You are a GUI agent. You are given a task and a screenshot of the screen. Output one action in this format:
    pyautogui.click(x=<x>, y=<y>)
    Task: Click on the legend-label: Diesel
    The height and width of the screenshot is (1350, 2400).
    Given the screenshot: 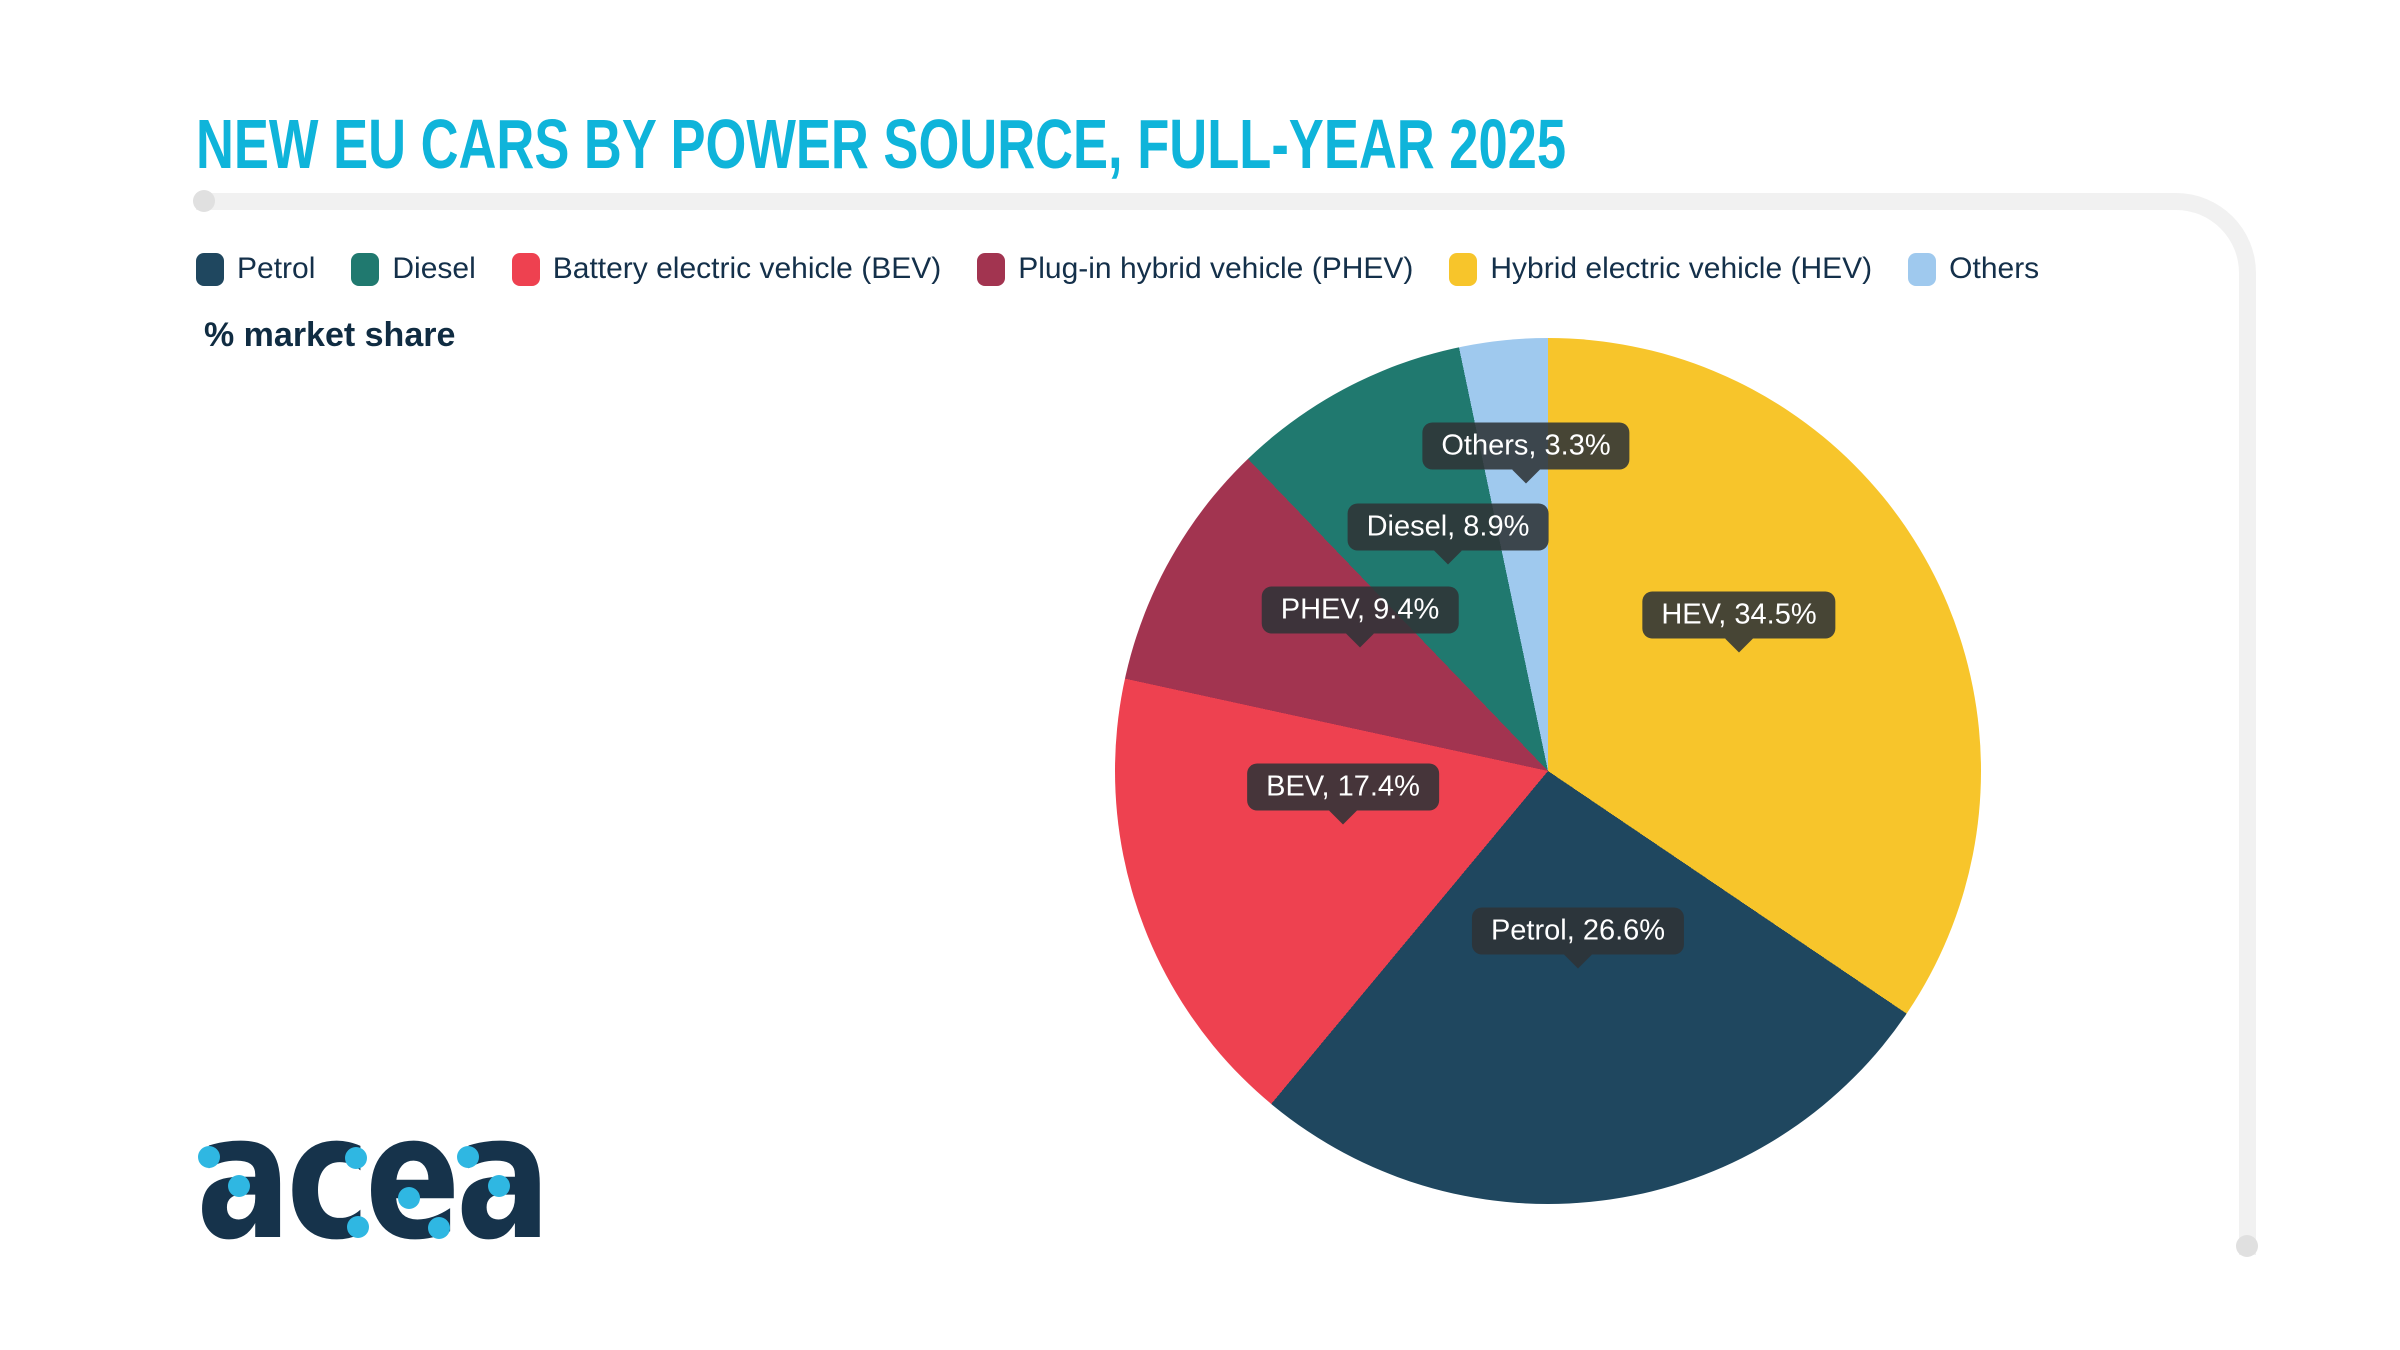 What is the action you would take?
    pyautogui.click(x=434, y=268)
    